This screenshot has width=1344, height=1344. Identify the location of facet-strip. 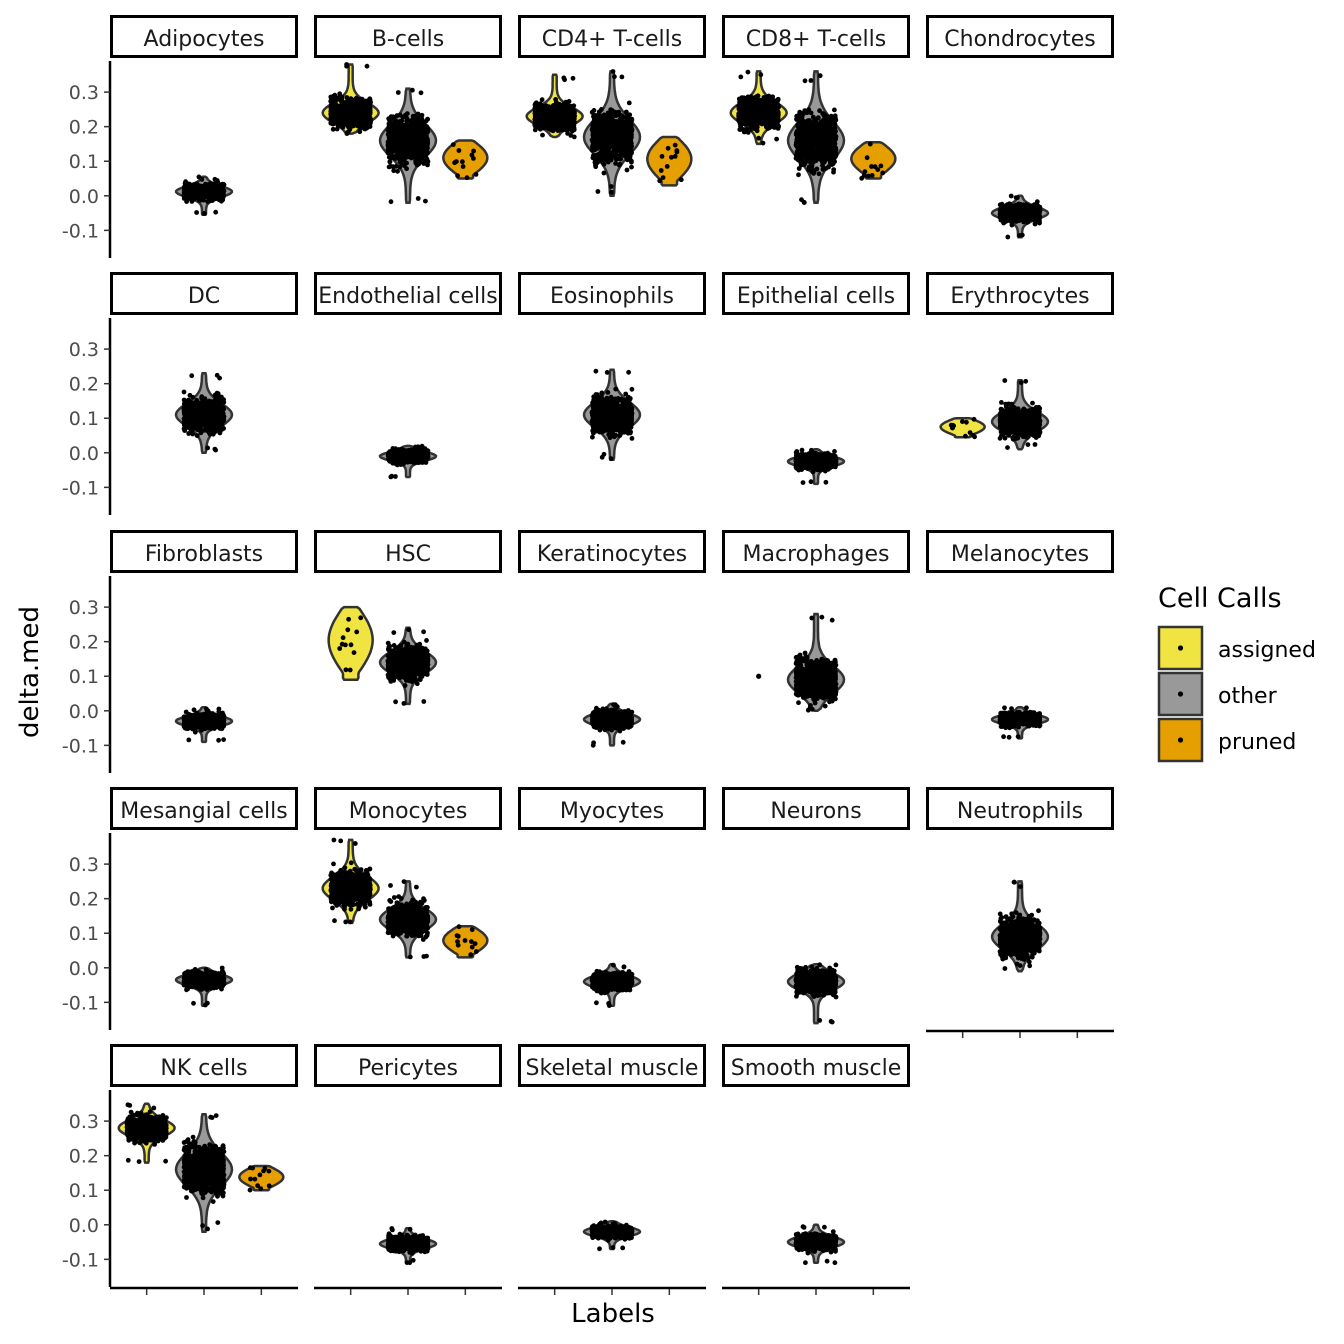
(204, 36).